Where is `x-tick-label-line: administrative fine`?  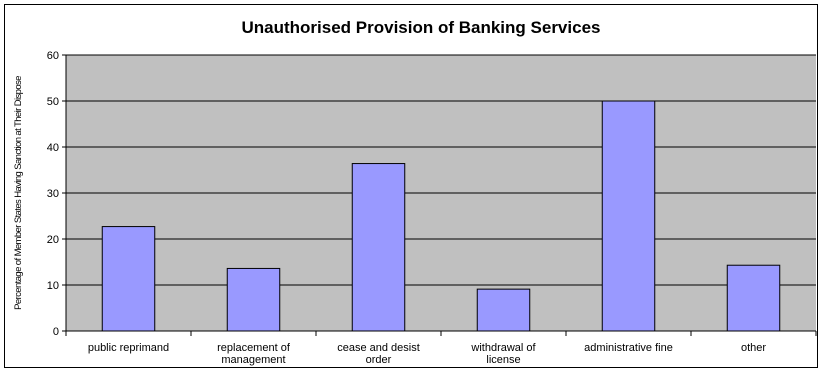 x-tick-label-line: administrative fine is located at coordinates (628, 348).